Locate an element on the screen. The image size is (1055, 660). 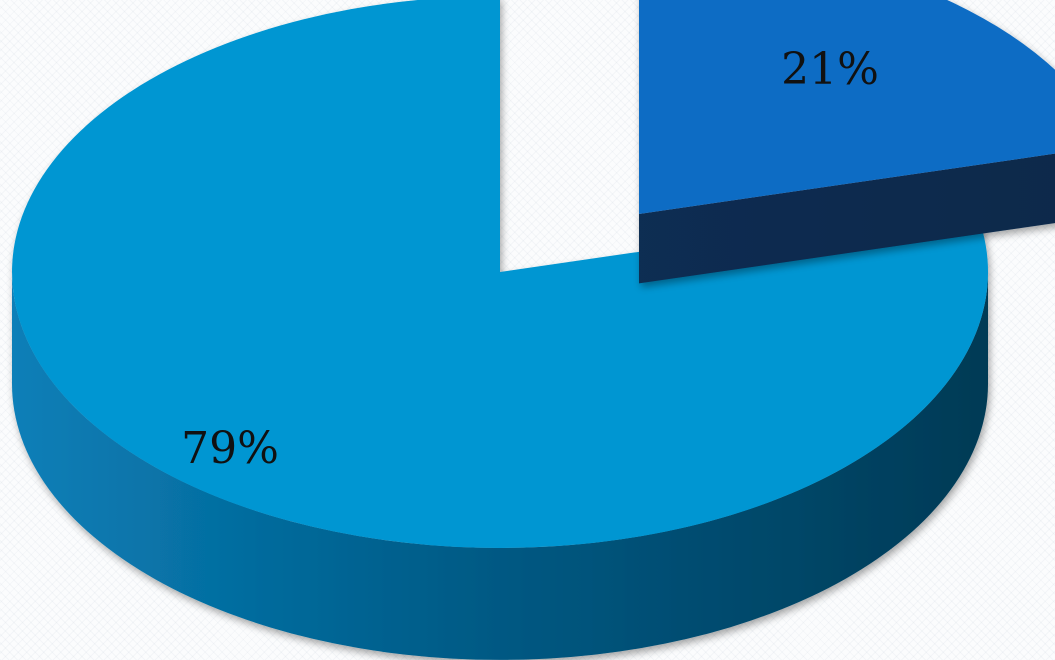
pie-slice-21-top is located at coordinates (847, 107).